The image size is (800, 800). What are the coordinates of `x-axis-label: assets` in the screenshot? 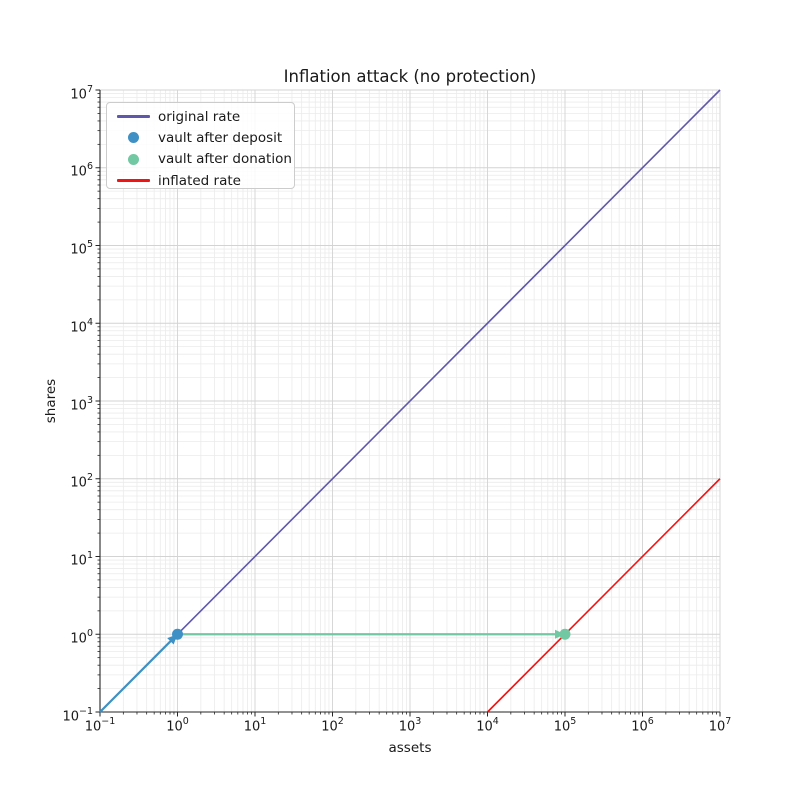 It's located at (410, 748).